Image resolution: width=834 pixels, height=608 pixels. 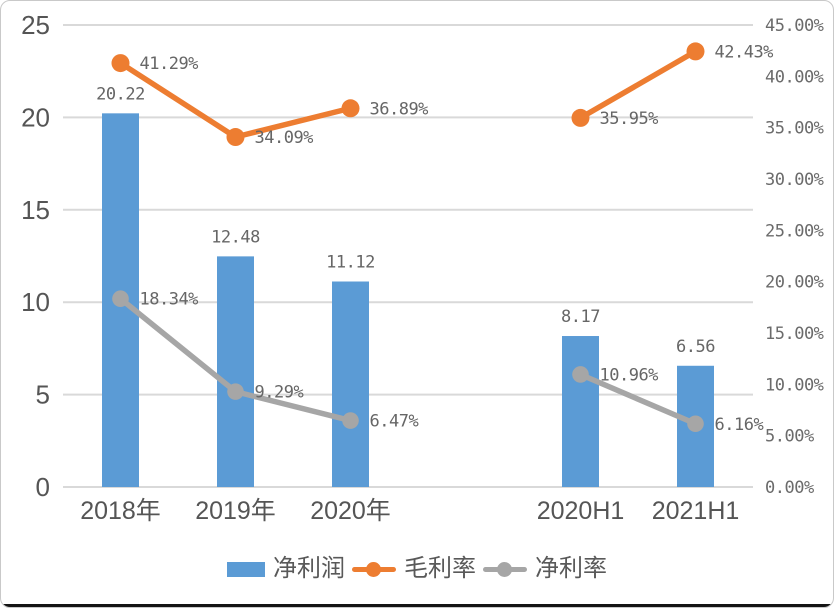 I want to click on right-axis-tick: 25.00%, so click(x=794, y=231).